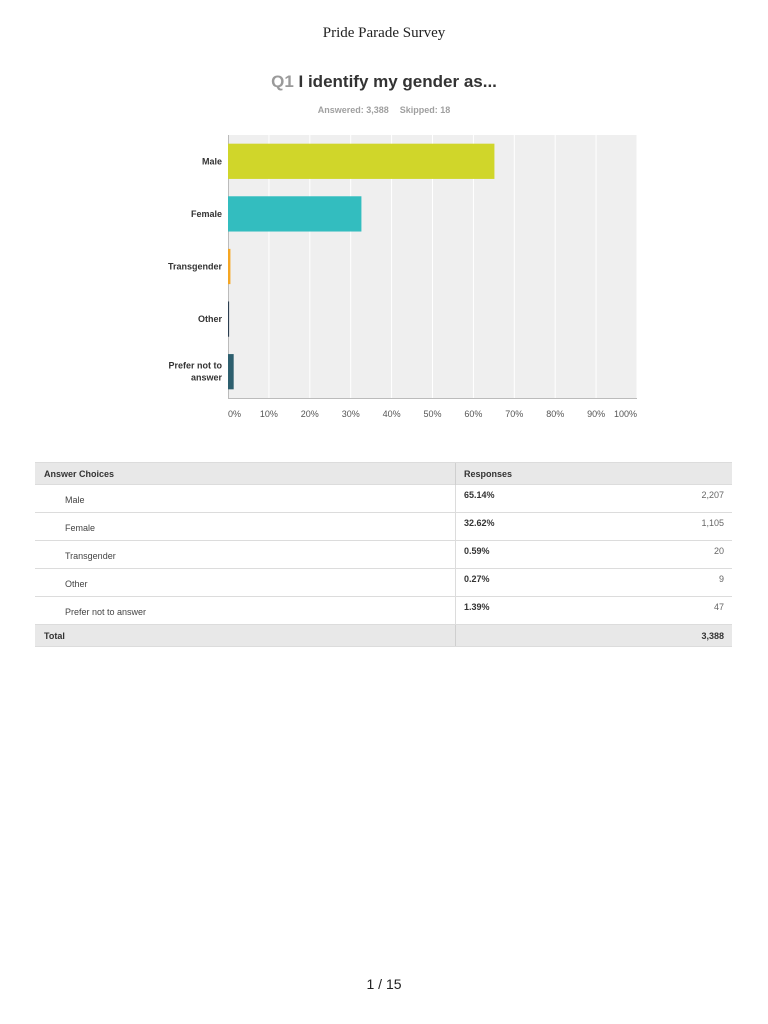 This screenshot has width=768, height=1024. Describe the element at coordinates (351, 414) in the screenshot. I see `x-tick-label: 30%` at that location.